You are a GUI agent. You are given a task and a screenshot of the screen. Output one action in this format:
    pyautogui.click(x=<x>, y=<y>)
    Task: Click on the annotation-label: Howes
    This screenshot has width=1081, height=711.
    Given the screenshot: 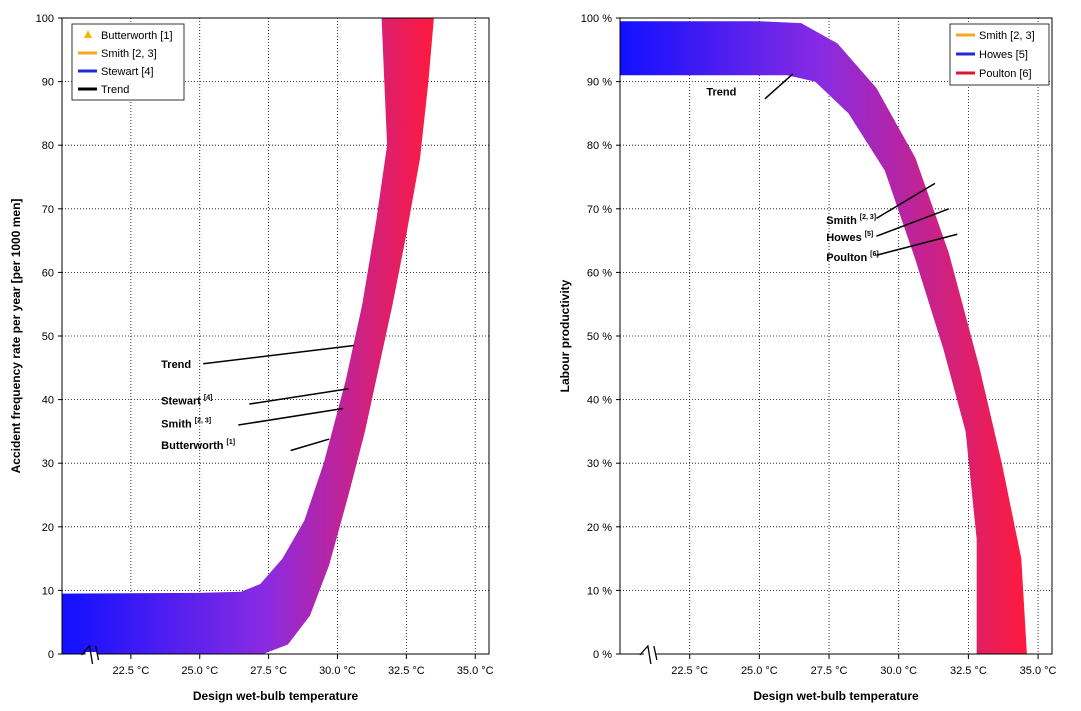 What is the action you would take?
    pyautogui.click(x=843, y=238)
    